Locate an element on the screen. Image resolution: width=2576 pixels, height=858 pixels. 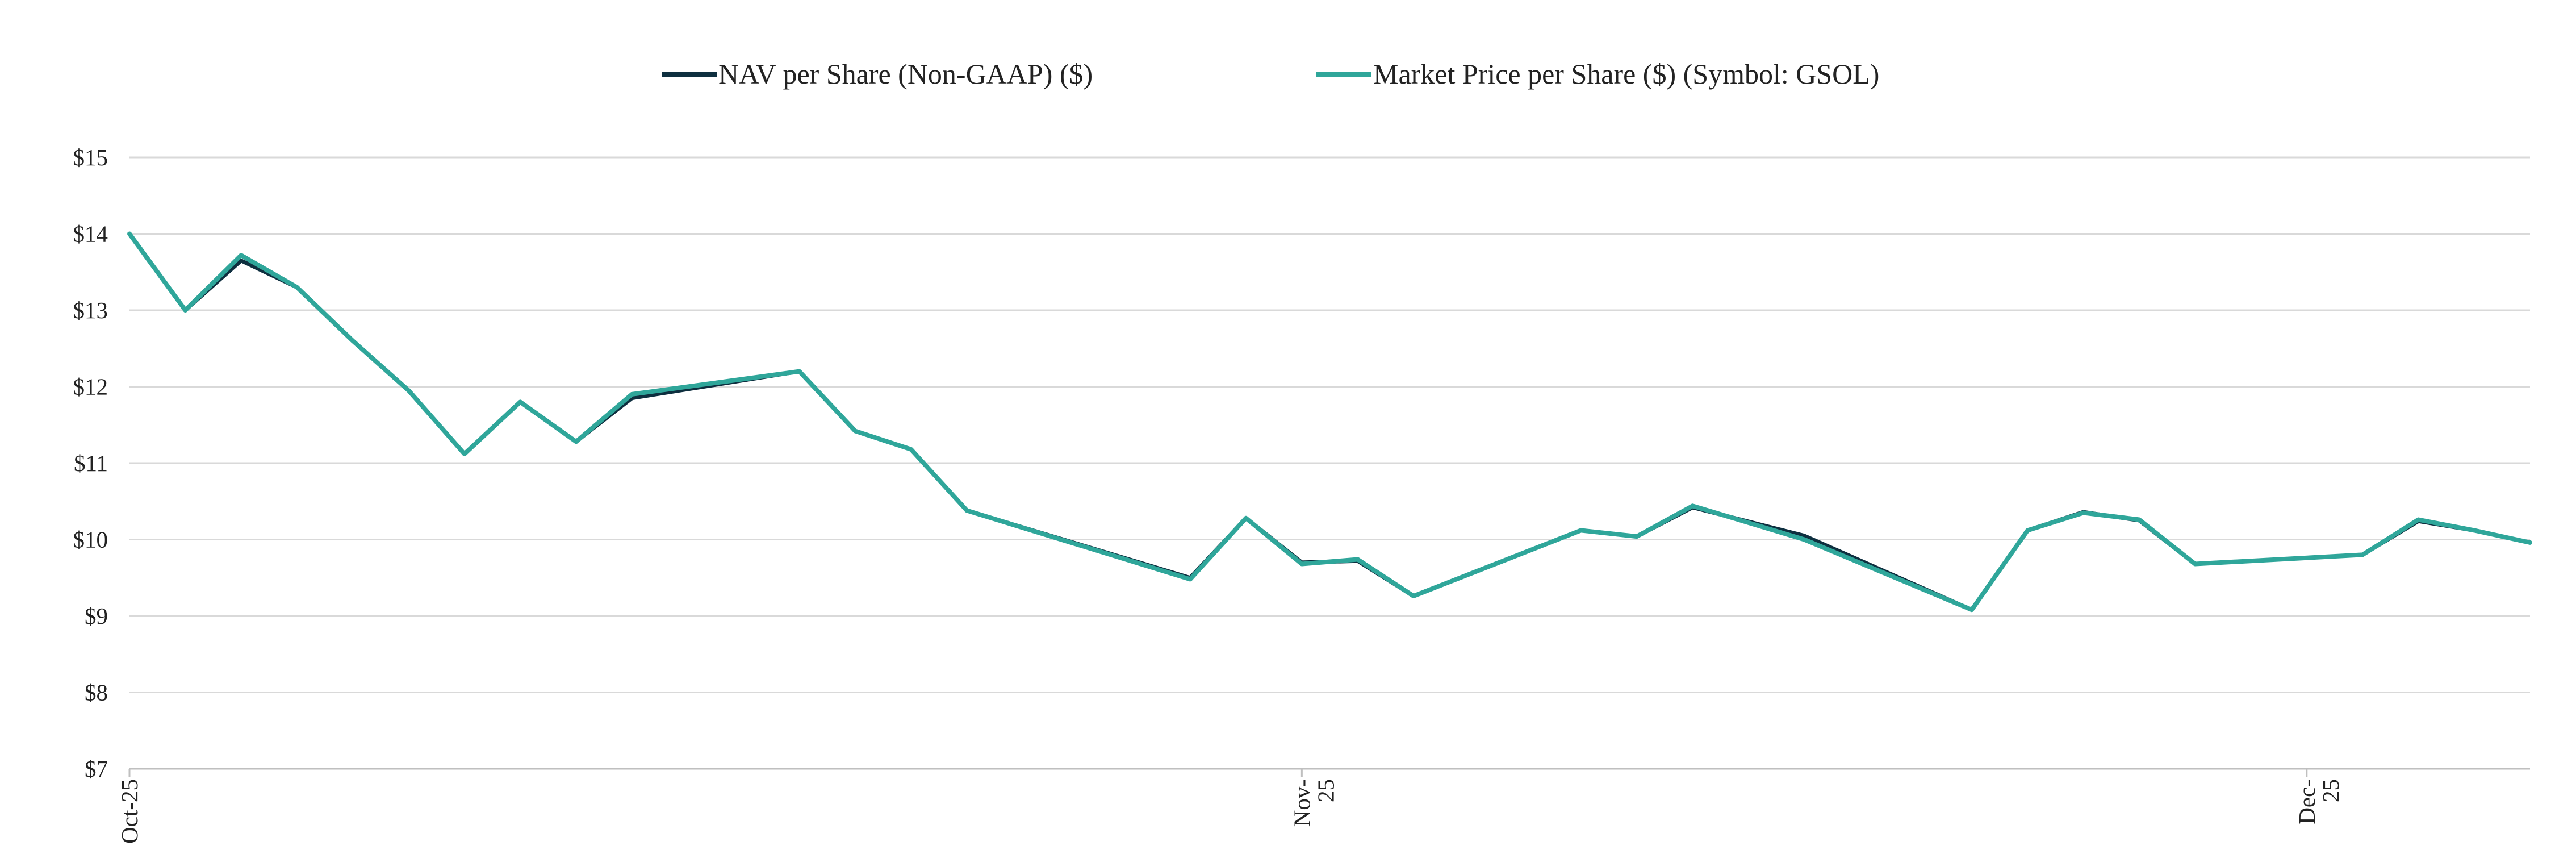
y-tick-label-13: $13 is located at coordinates (90, 310).